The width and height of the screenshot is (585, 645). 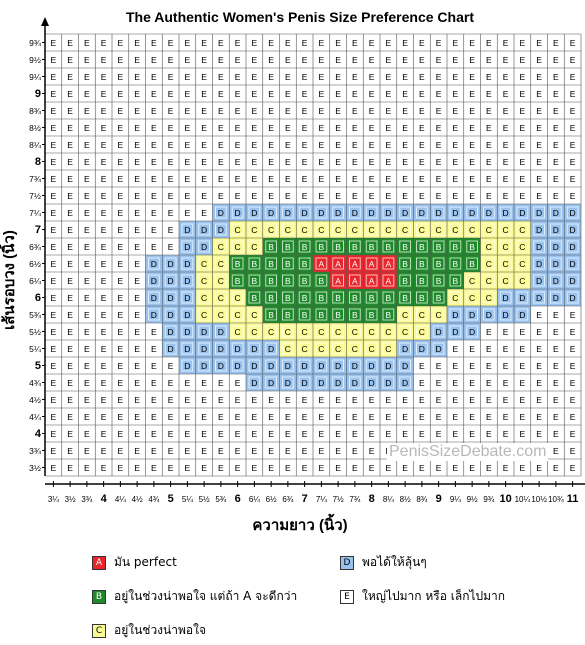 I want to click on cell-code: B, so click(x=372, y=247).